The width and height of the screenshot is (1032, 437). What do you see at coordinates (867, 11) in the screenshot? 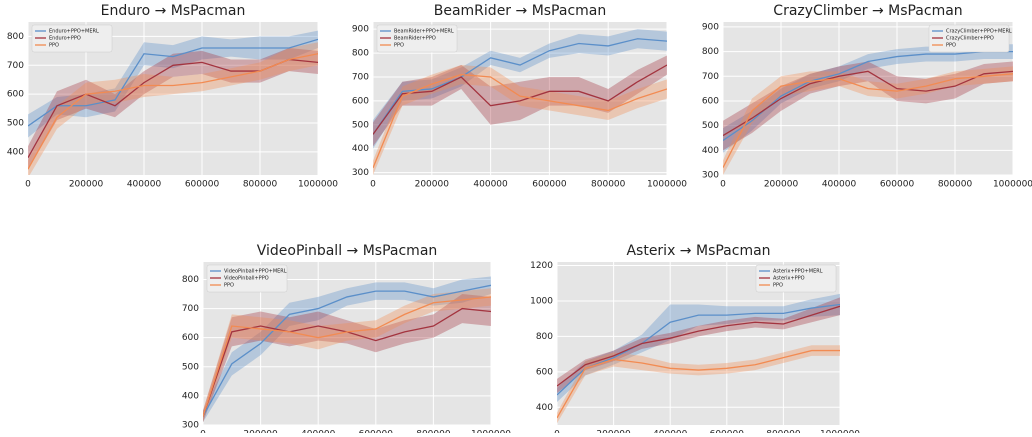
I see `chart-title: CrazyClimber → MsPacman` at bounding box center [867, 11].